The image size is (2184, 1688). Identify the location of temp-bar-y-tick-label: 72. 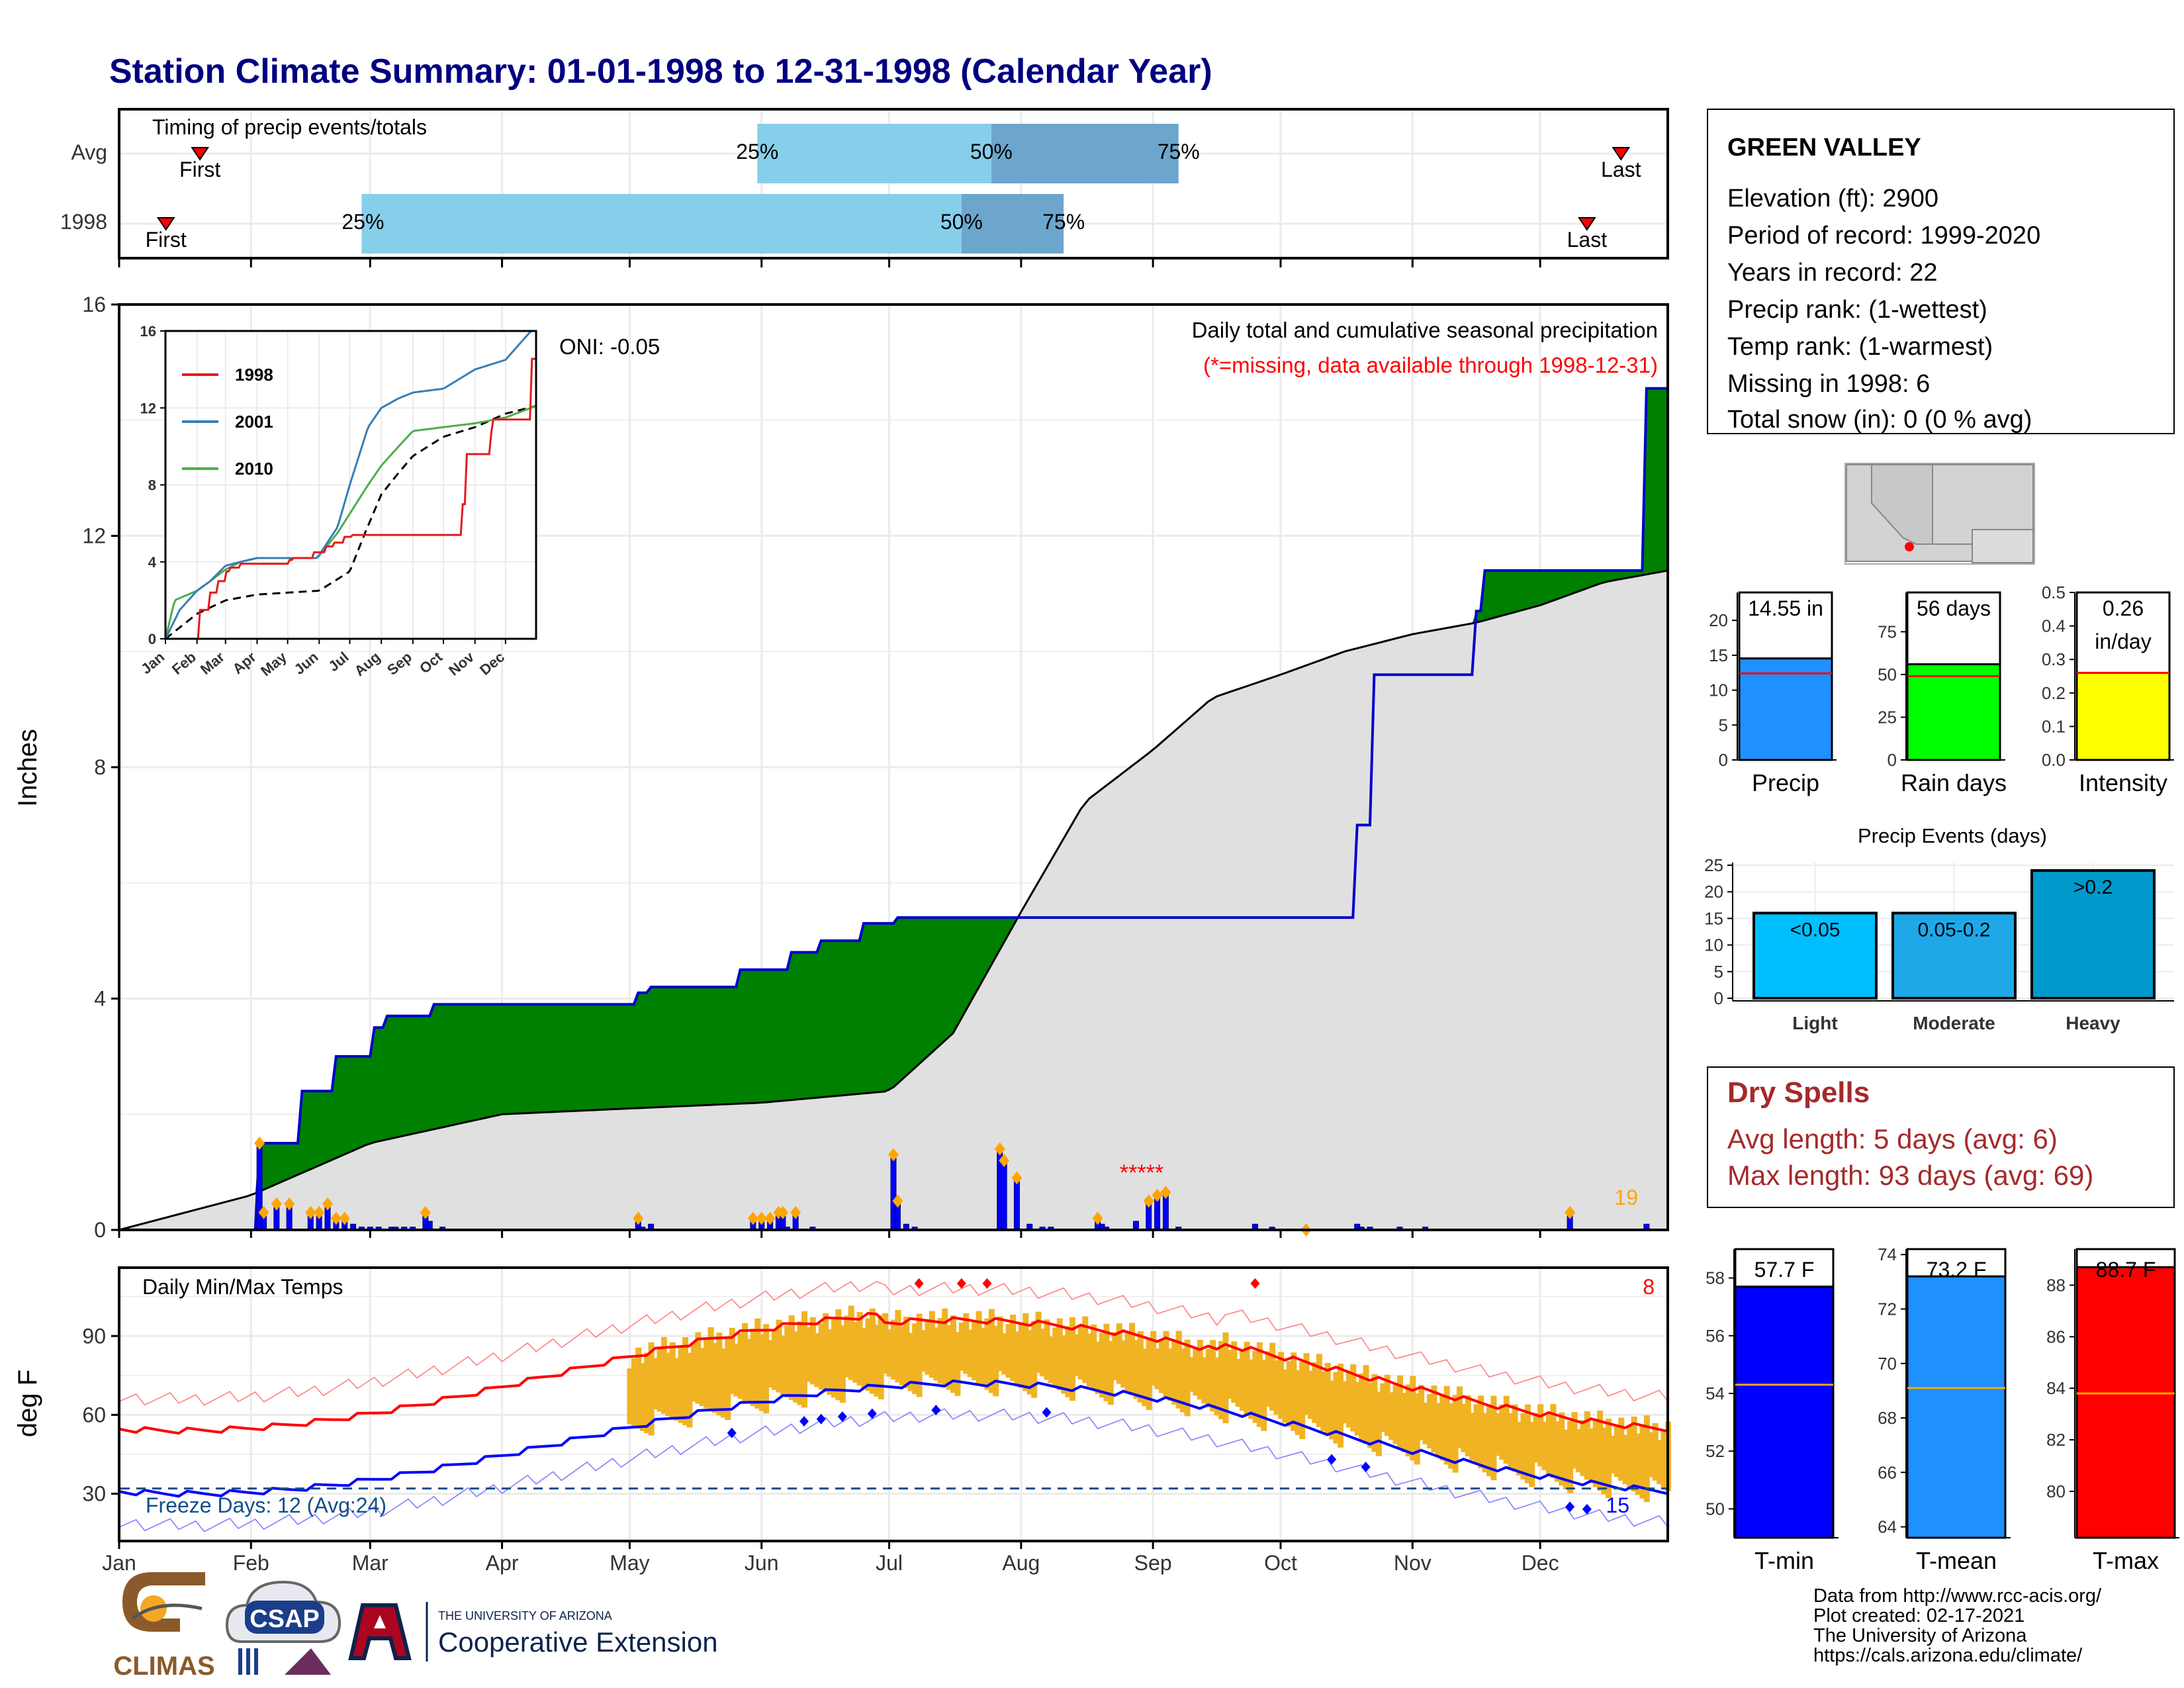
(1888, 1309).